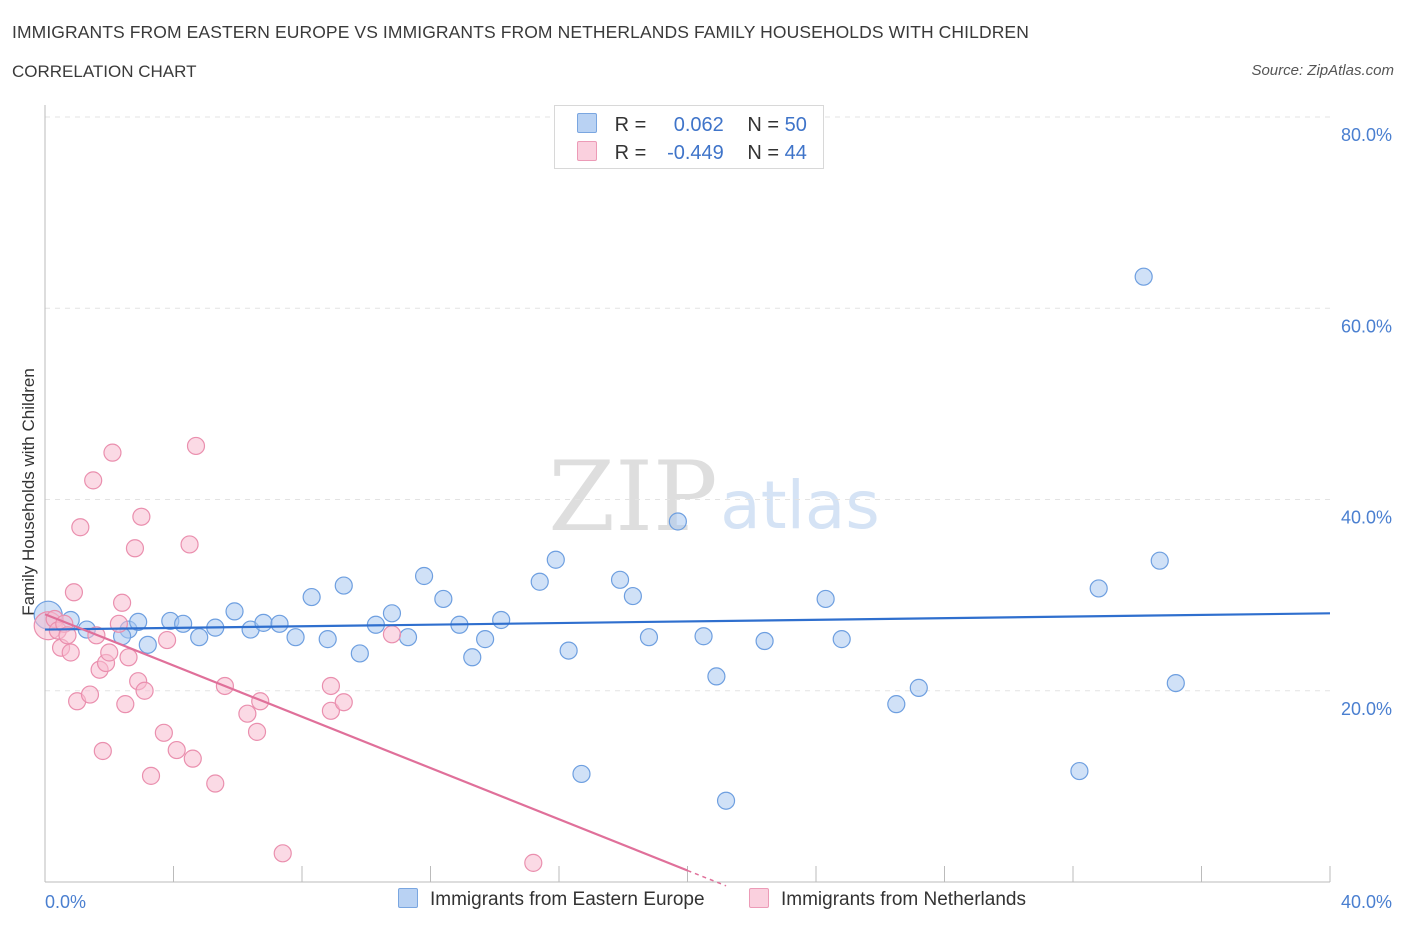 Image resolution: width=1406 pixels, height=930 pixels. What do you see at coordinates (903, 899) in the screenshot?
I see `bottom-legend-label: Immigrants from Netherlands` at bounding box center [903, 899].